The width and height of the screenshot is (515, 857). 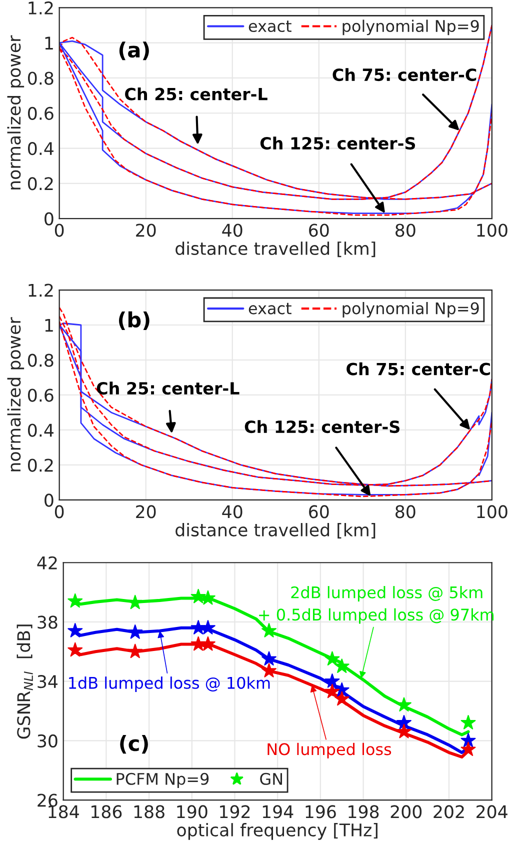 I want to click on legend-label: PCFM Np=9, so click(x=162, y=780).